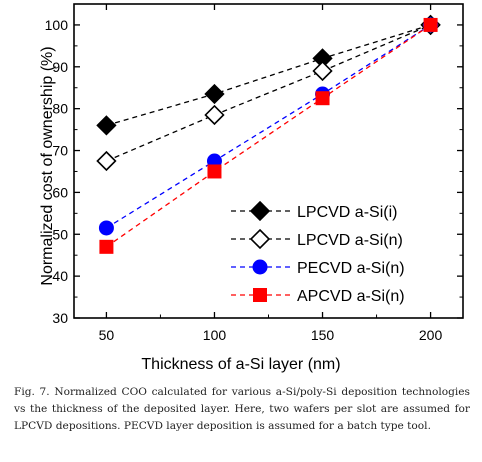 The image size is (482, 462). I want to click on y-tick-label: 60, so click(60, 192).